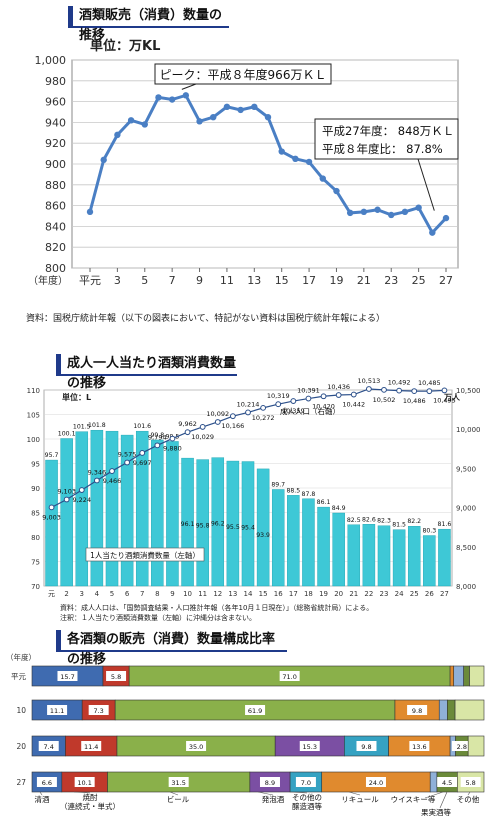 This screenshot has height=820, width=500. Describe the element at coordinates (33, 416) in the screenshot. I see `y-left-tick-label: 105` at that location.